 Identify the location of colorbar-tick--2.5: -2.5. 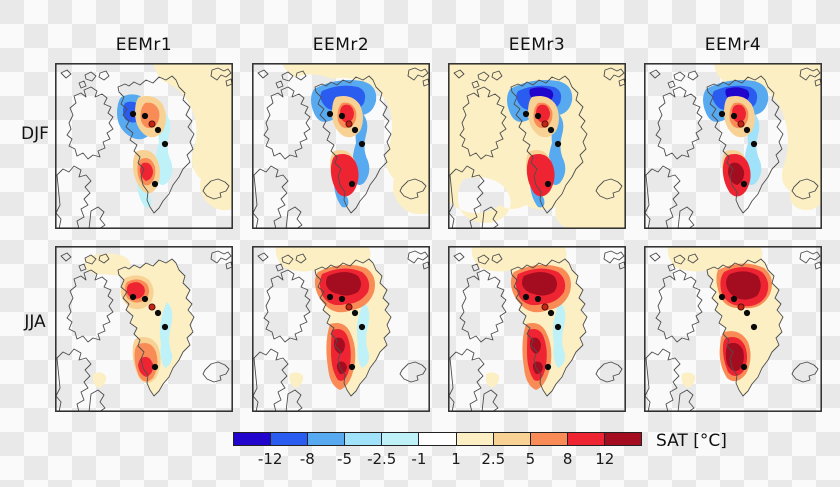
(382, 459).